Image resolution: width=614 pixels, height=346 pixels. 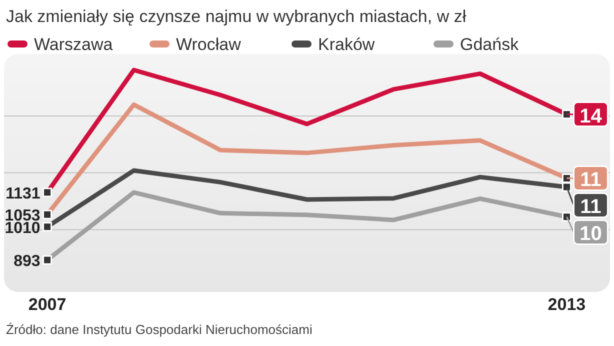 What do you see at coordinates (591, 234) in the screenshot?
I see `annotation: 10` at bounding box center [591, 234].